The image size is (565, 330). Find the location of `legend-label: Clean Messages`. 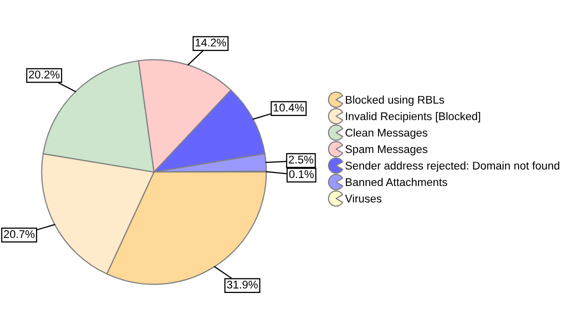

legend-label: Clean Messages is located at coordinates (387, 133).